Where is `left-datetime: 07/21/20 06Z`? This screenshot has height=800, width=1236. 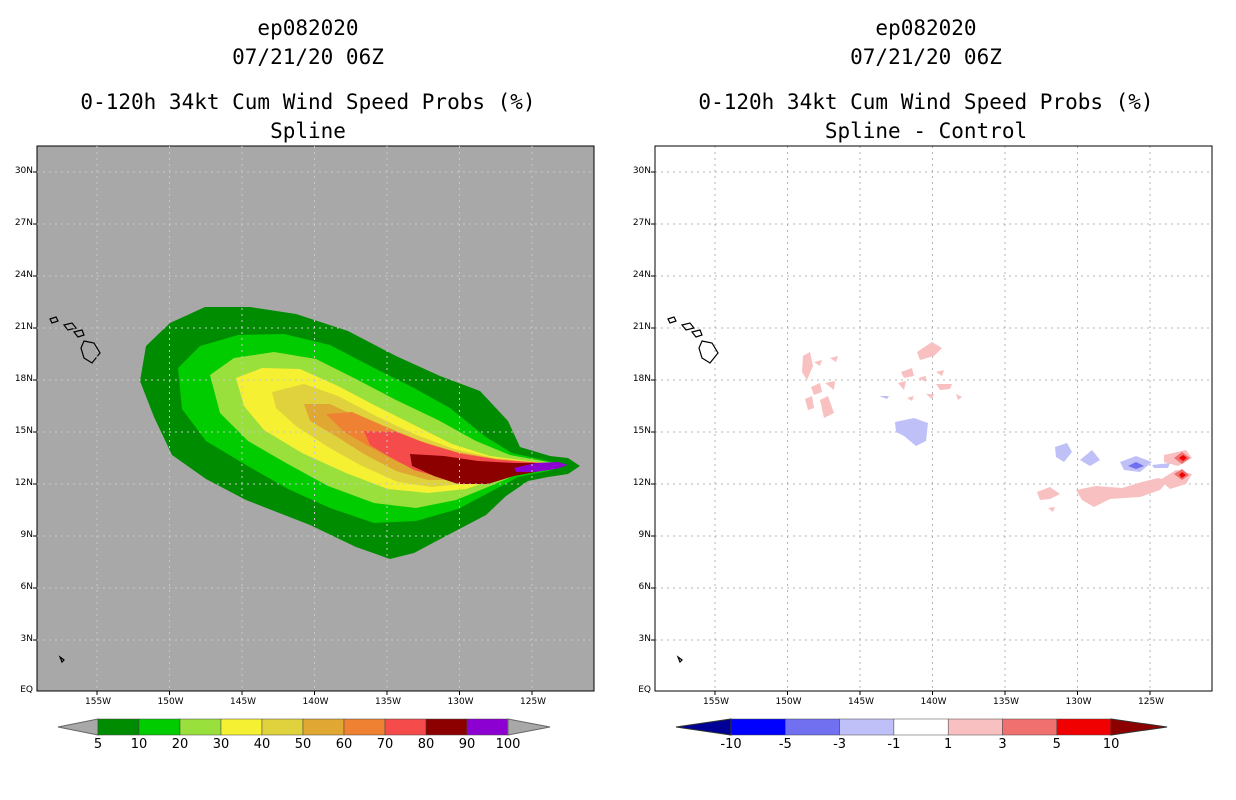 left-datetime: 07/21/20 06Z is located at coordinates (308, 57).